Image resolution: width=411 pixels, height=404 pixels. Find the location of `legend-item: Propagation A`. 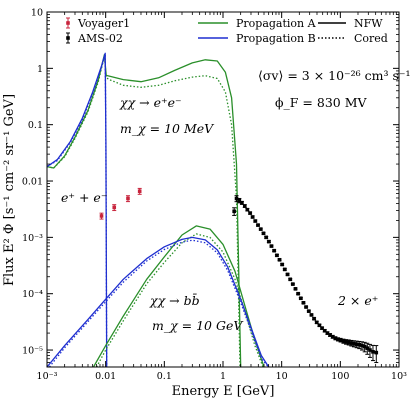

legend-item: Propagation A is located at coordinates (257, 23).